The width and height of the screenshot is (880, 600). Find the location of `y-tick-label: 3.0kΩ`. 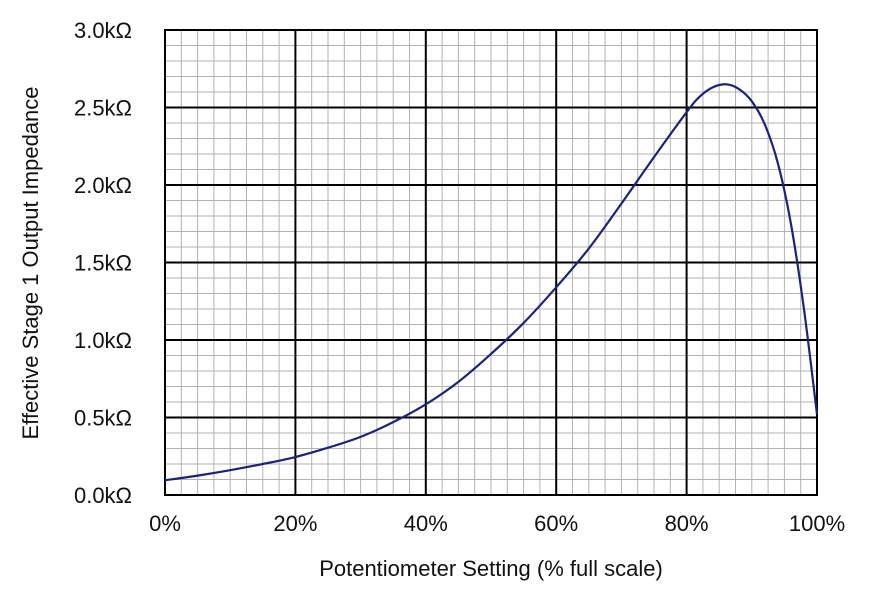

y-tick-label: 3.0kΩ is located at coordinates (103, 30).